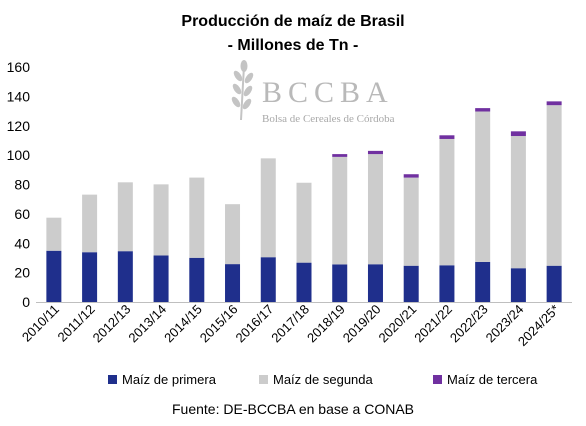 The height and width of the screenshot is (426, 586). I want to click on legend-label-0: Maíz de primera, so click(169, 379).